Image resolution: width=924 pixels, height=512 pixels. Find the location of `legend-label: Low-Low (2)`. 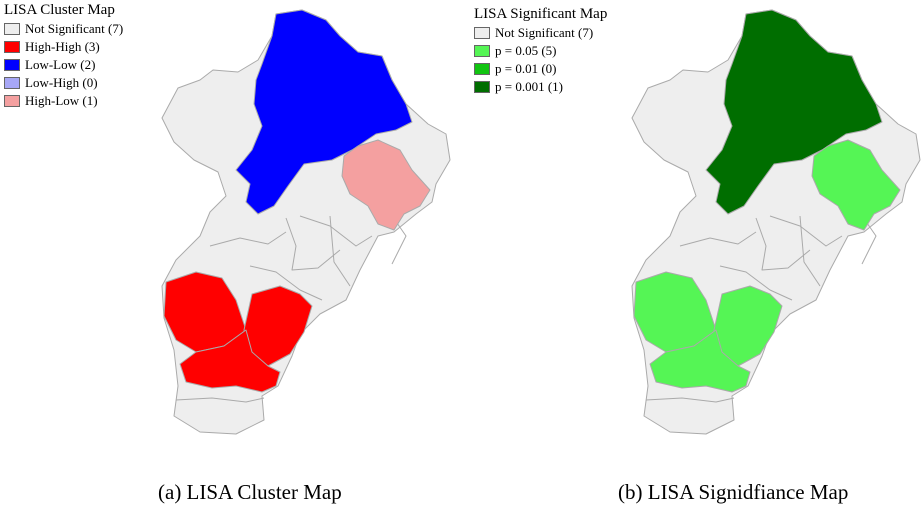

legend-label: Low-Low (2) is located at coordinates (60, 64).